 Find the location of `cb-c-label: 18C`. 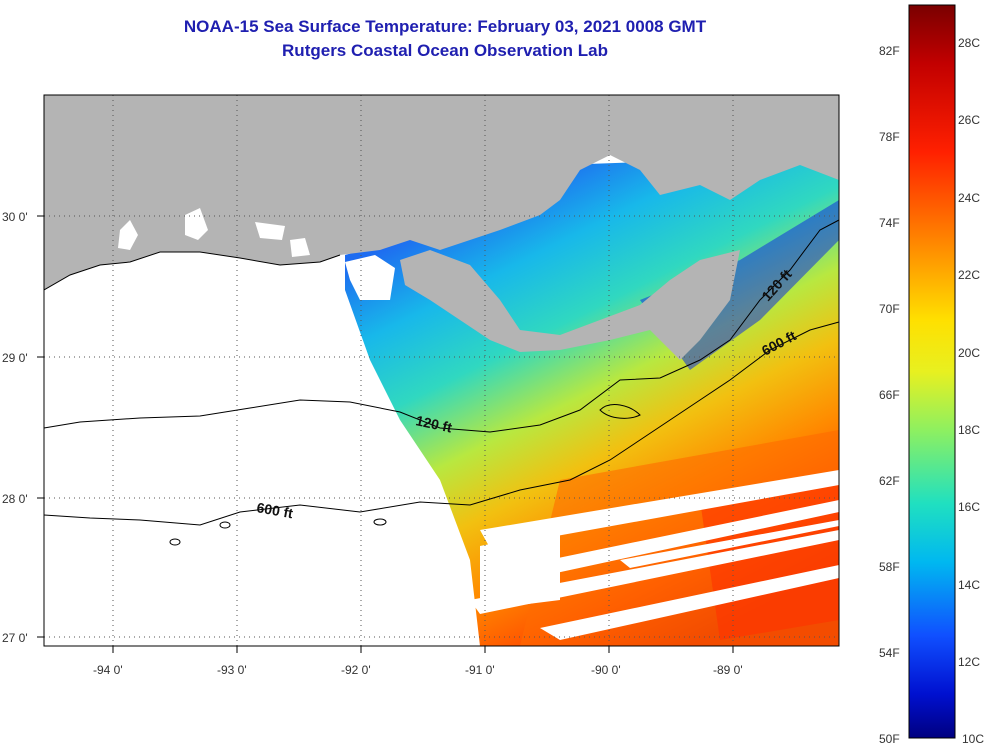

cb-c-label: 18C is located at coordinates (969, 430).